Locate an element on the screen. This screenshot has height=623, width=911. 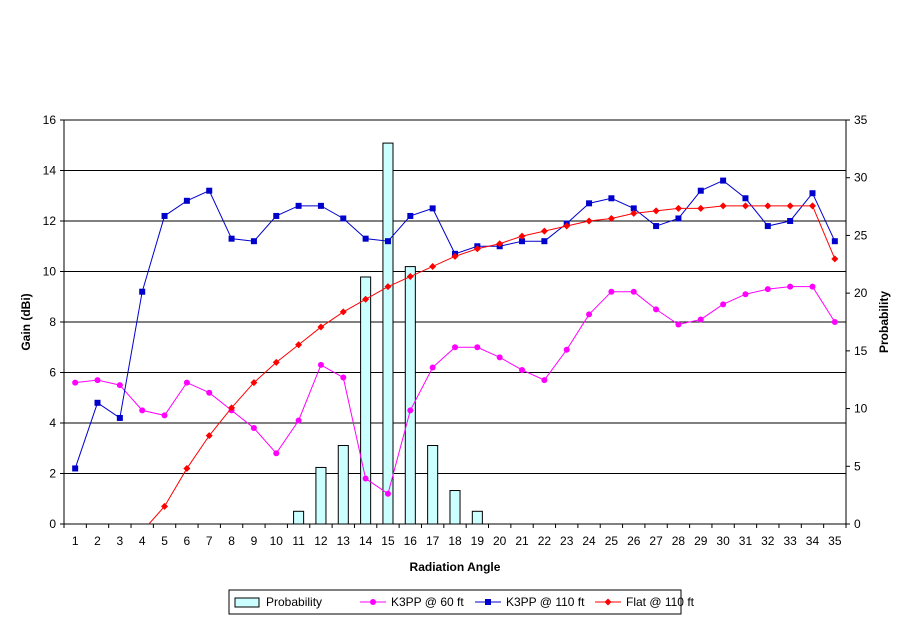
x-tick-label: 18 is located at coordinates (455, 541).